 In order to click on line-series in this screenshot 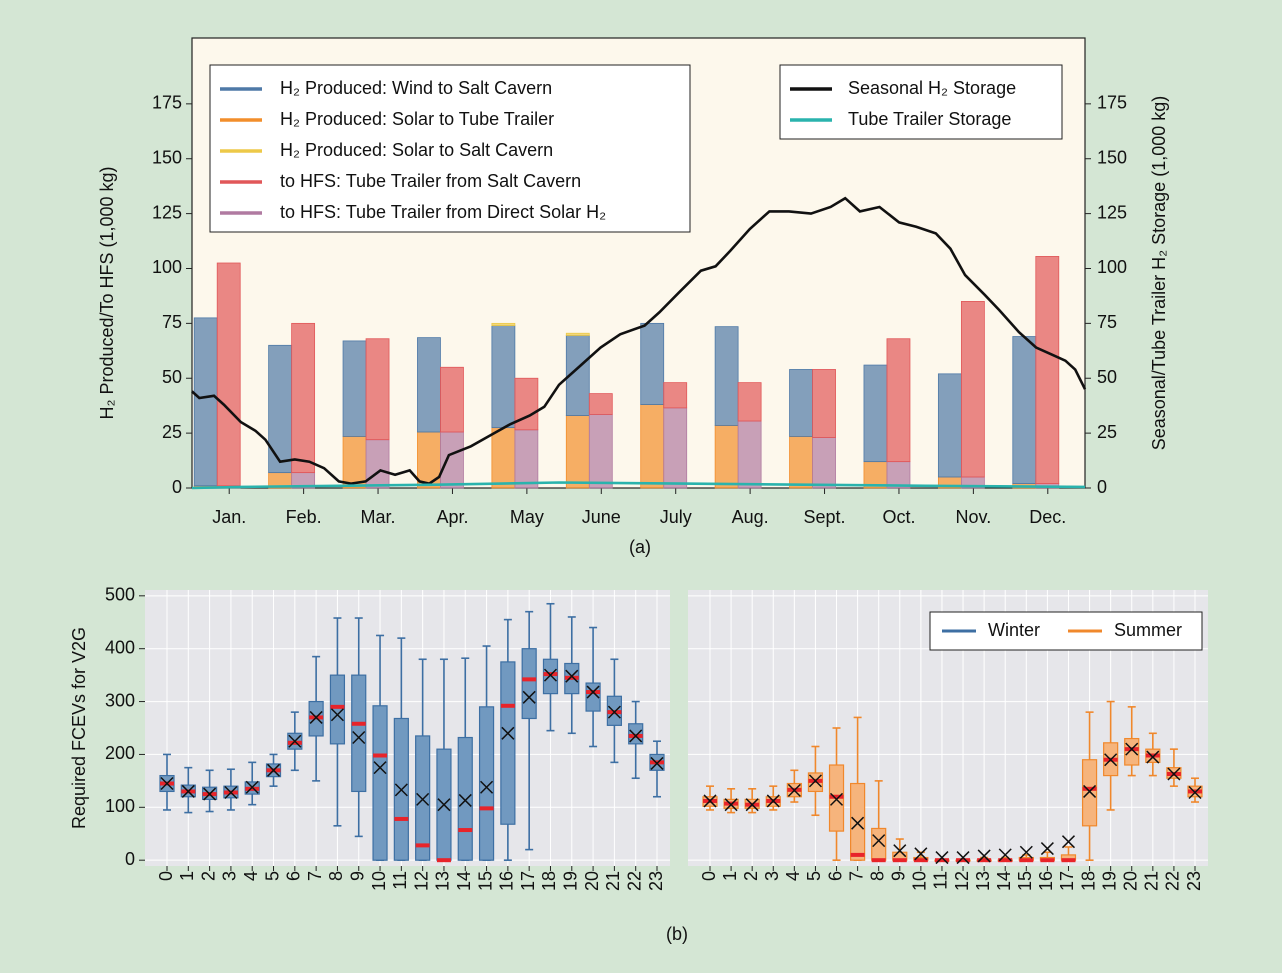, I will do `click(638, 485)`.